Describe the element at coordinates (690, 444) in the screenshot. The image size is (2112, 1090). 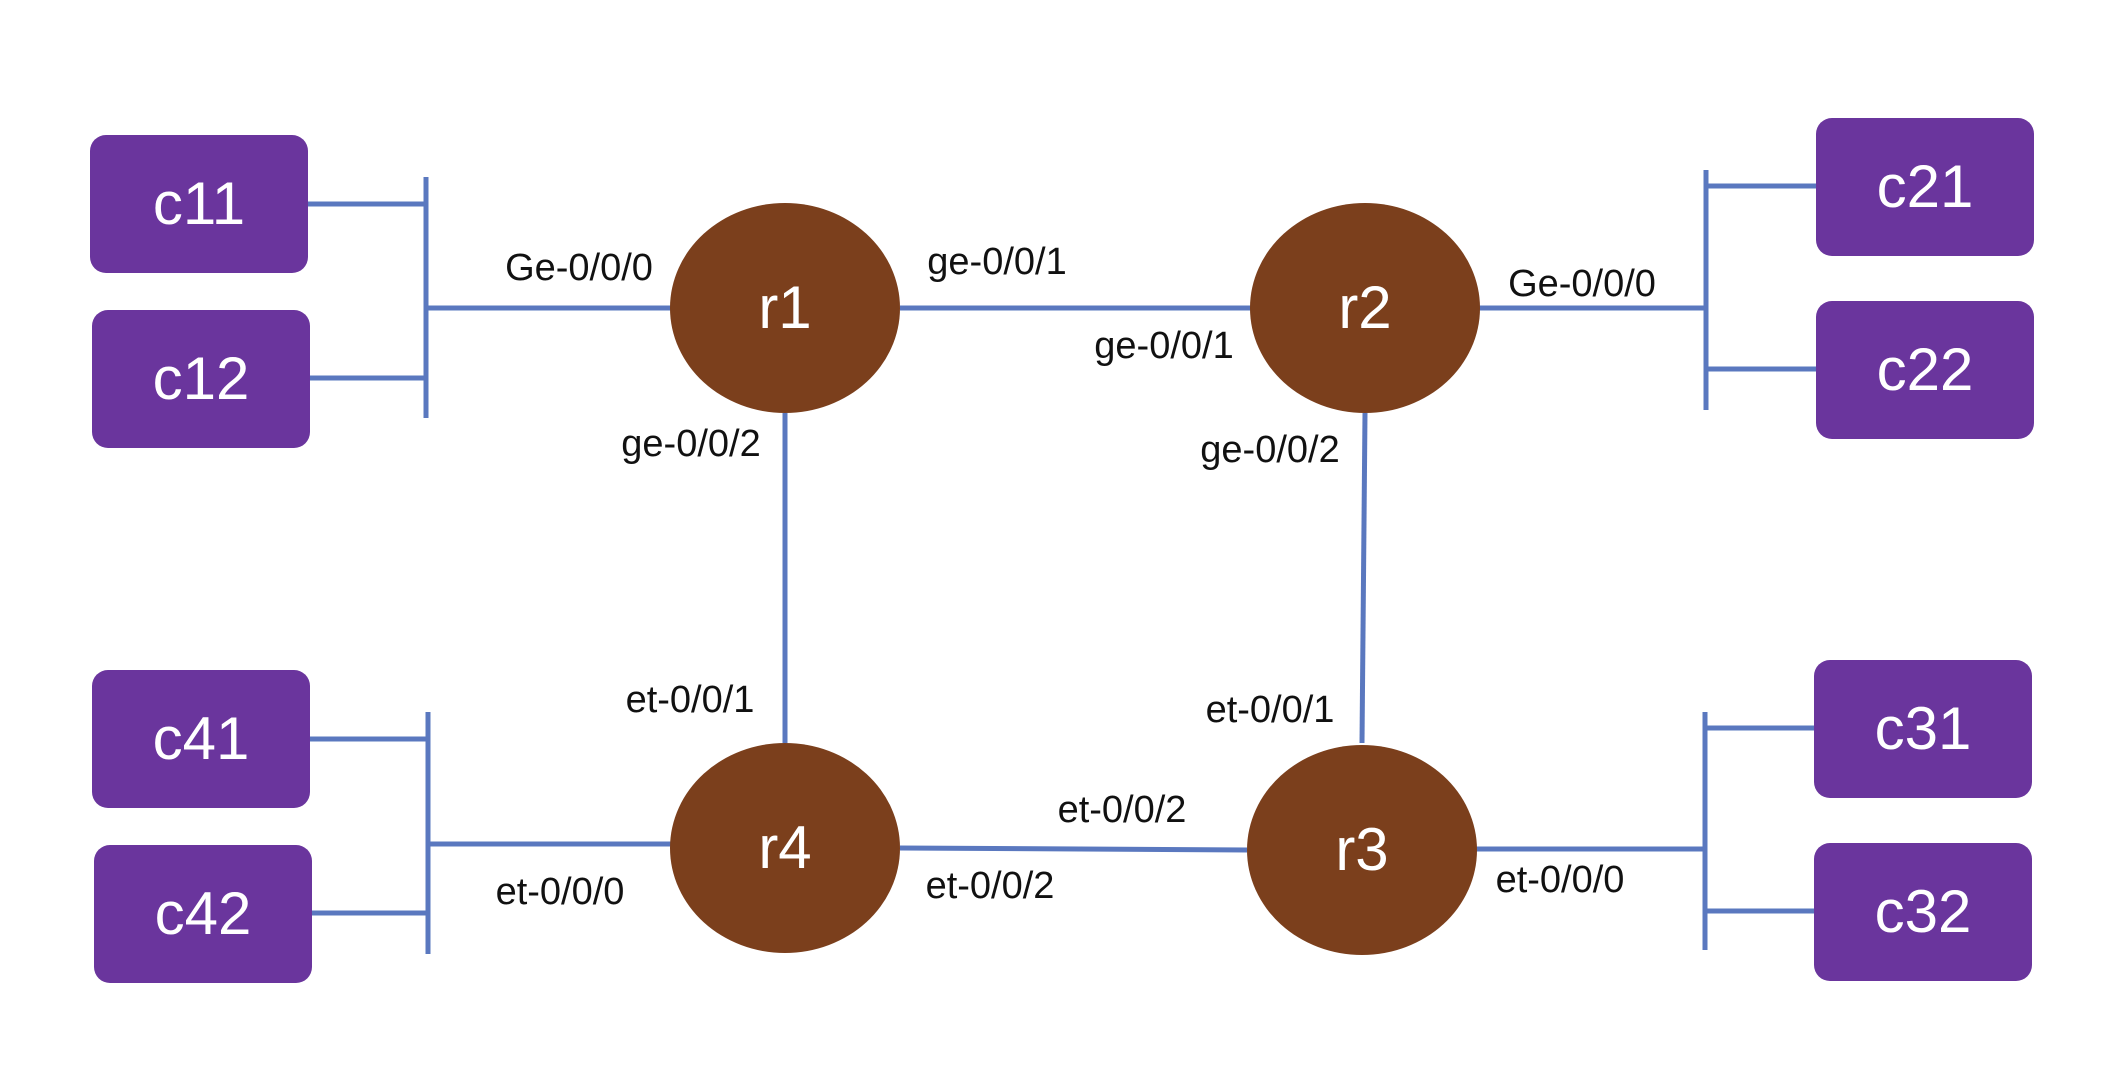
I see `port-label-r1-to-r4: ge-0/0/2` at that location.